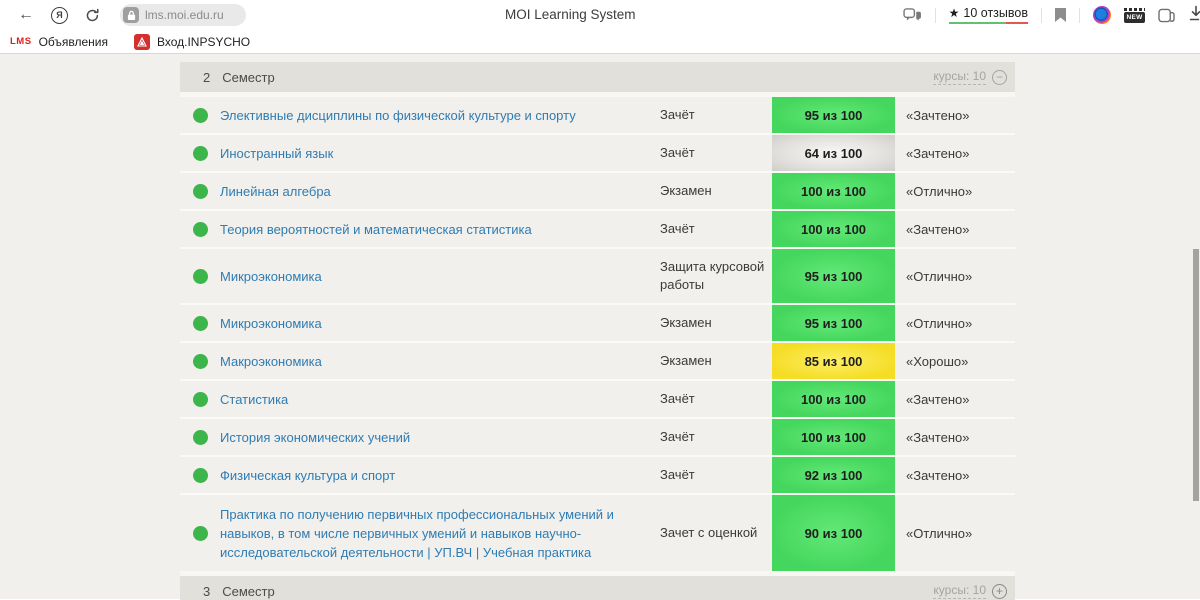 Image resolution: width=1200 pixels, height=600 pixels. What do you see at coordinates (73, 41) in the screenshot?
I see `bookmark-label: Объявления` at bounding box center [73, 41].